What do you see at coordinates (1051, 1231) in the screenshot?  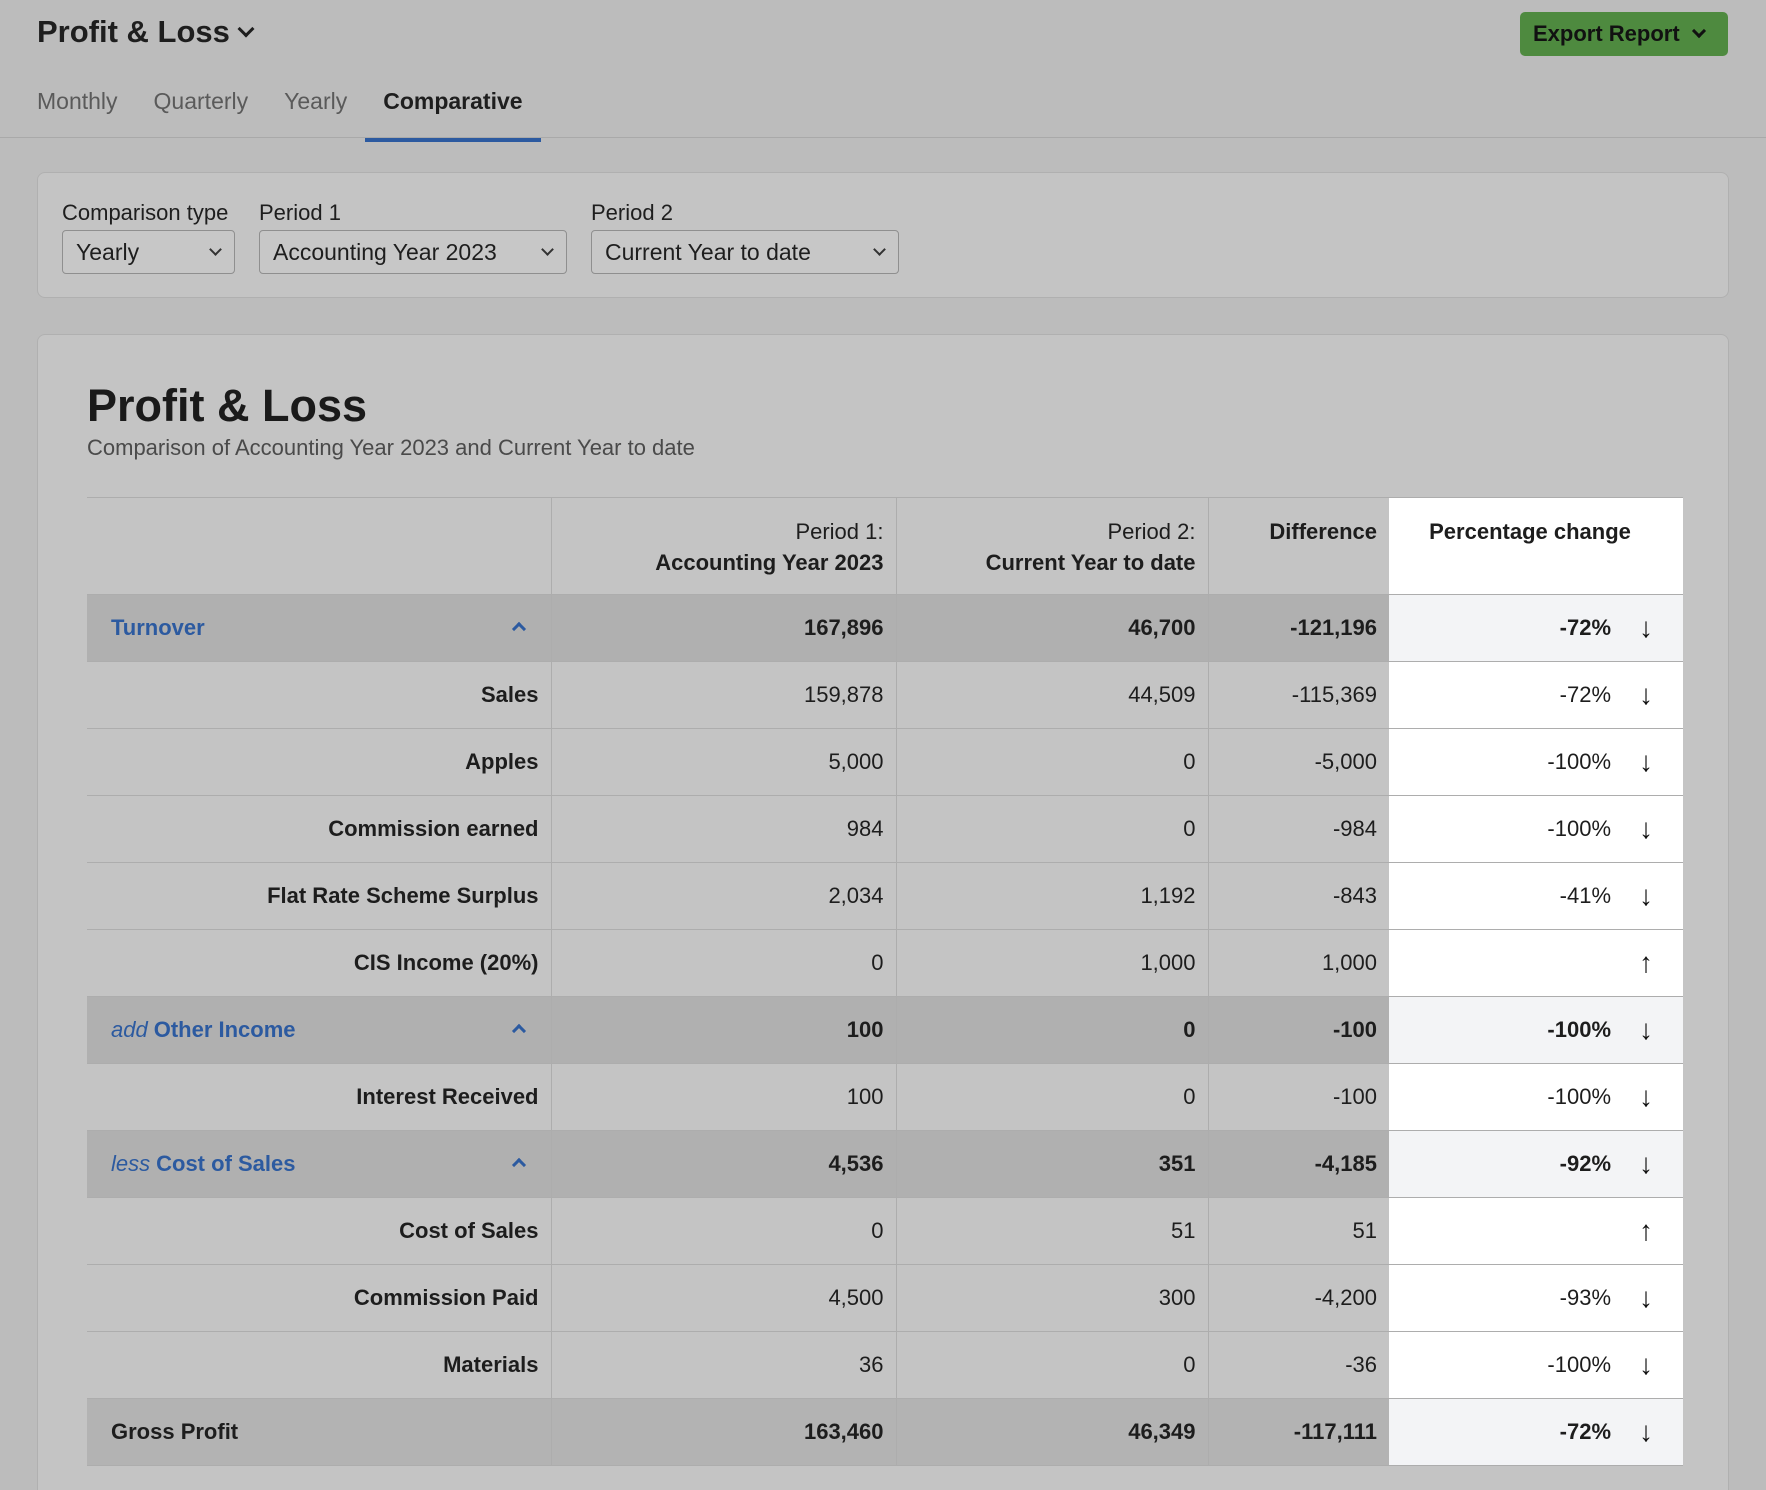 I see `period2-value: 51` at bounding box center [1051, 1231].